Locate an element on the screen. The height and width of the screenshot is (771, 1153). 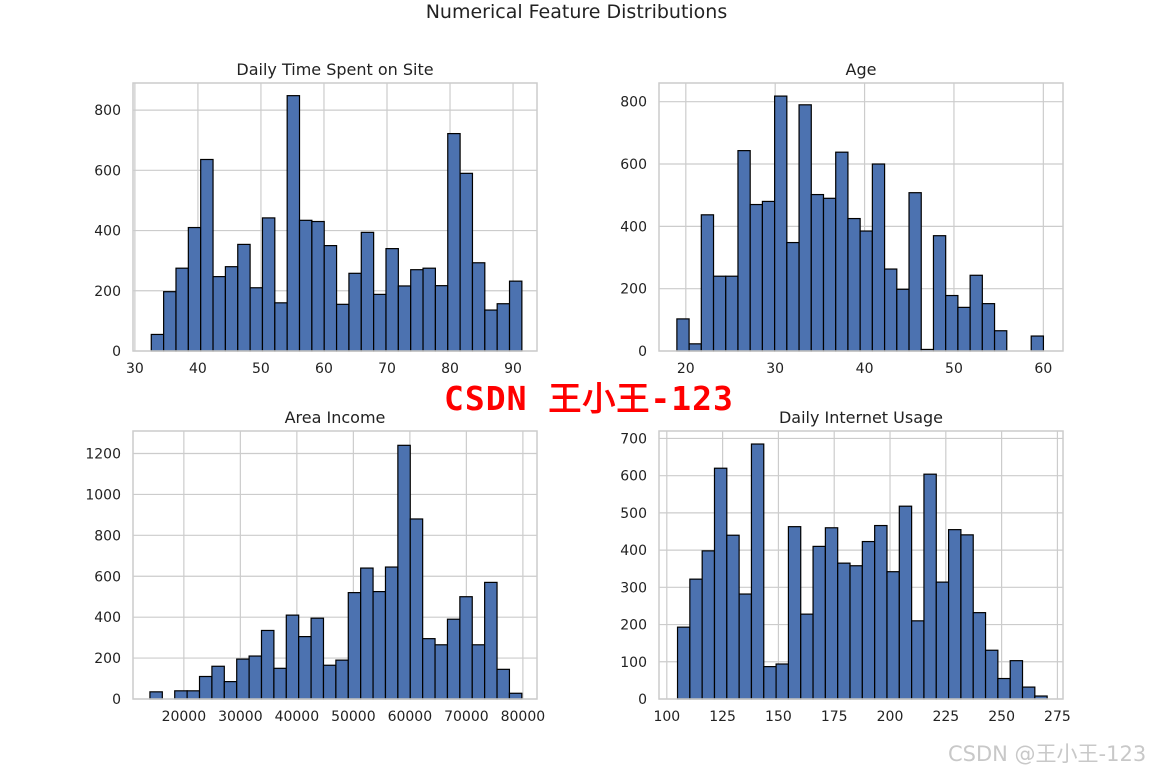
x-tick-label: 175 is located at coordinates (834, 717).